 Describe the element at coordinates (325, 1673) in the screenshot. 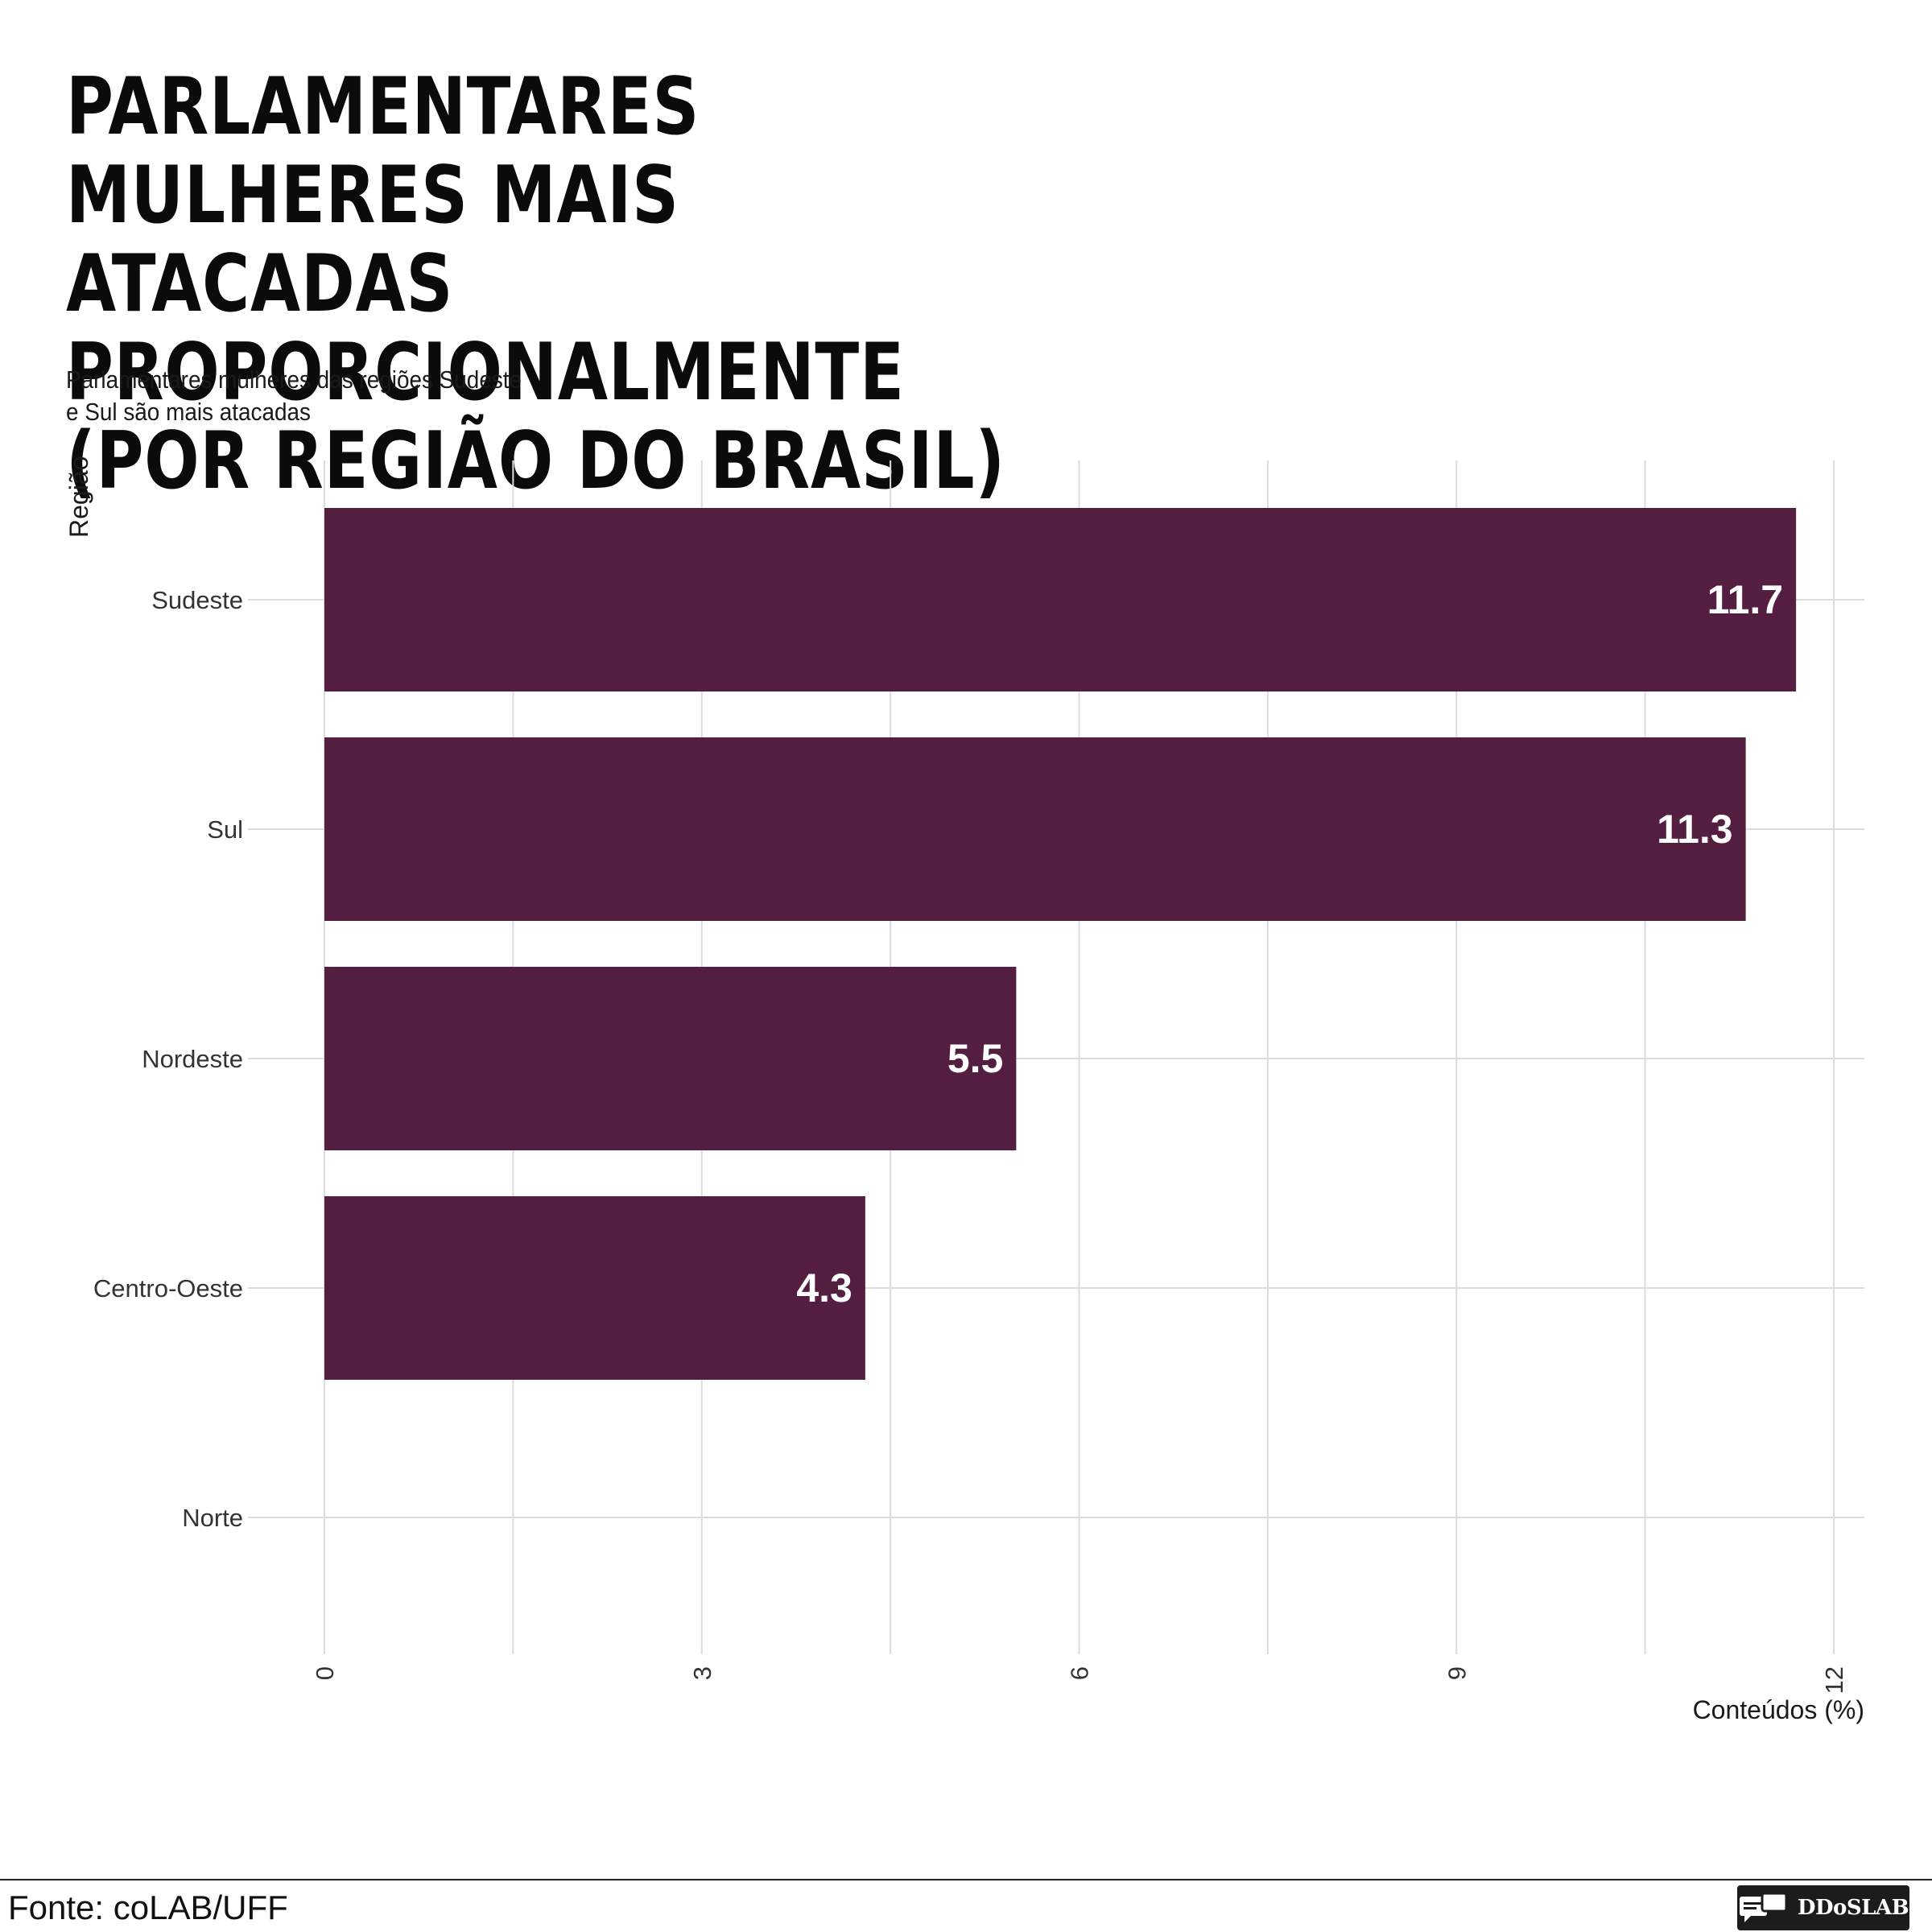

I see `x-tick-label: 0` at that location.